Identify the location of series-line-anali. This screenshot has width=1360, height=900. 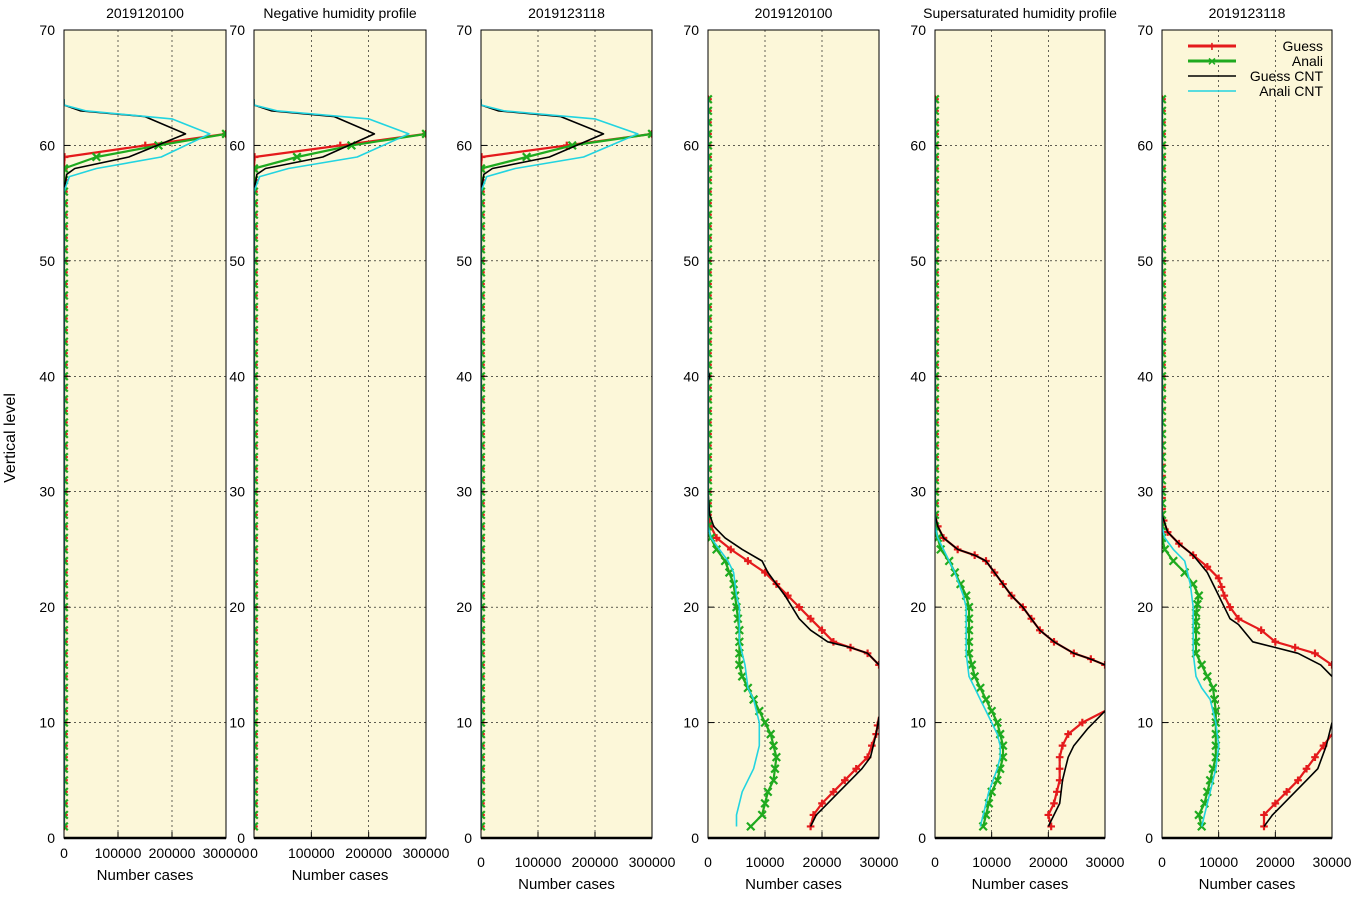
(340, 479).